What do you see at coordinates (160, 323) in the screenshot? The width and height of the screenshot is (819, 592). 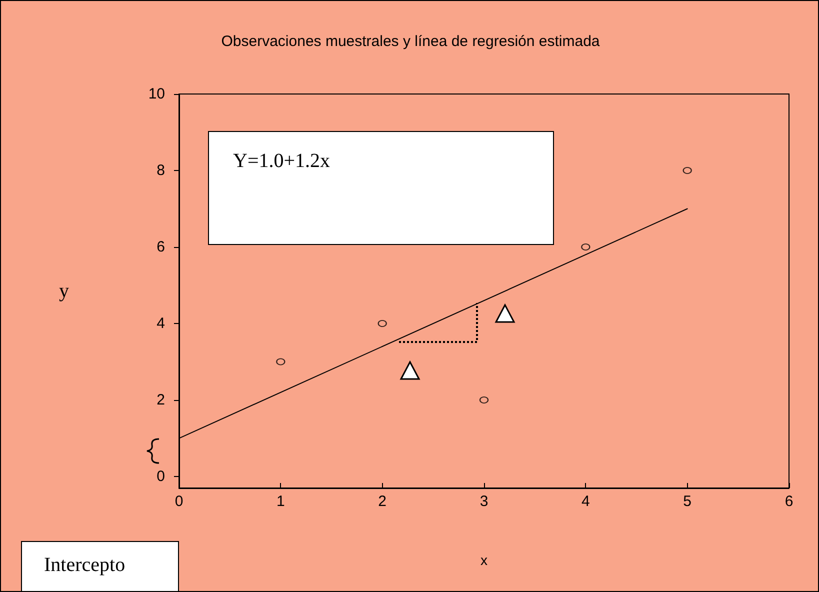 I see `y-tick-label: 4` at bounding box center [160, 323].